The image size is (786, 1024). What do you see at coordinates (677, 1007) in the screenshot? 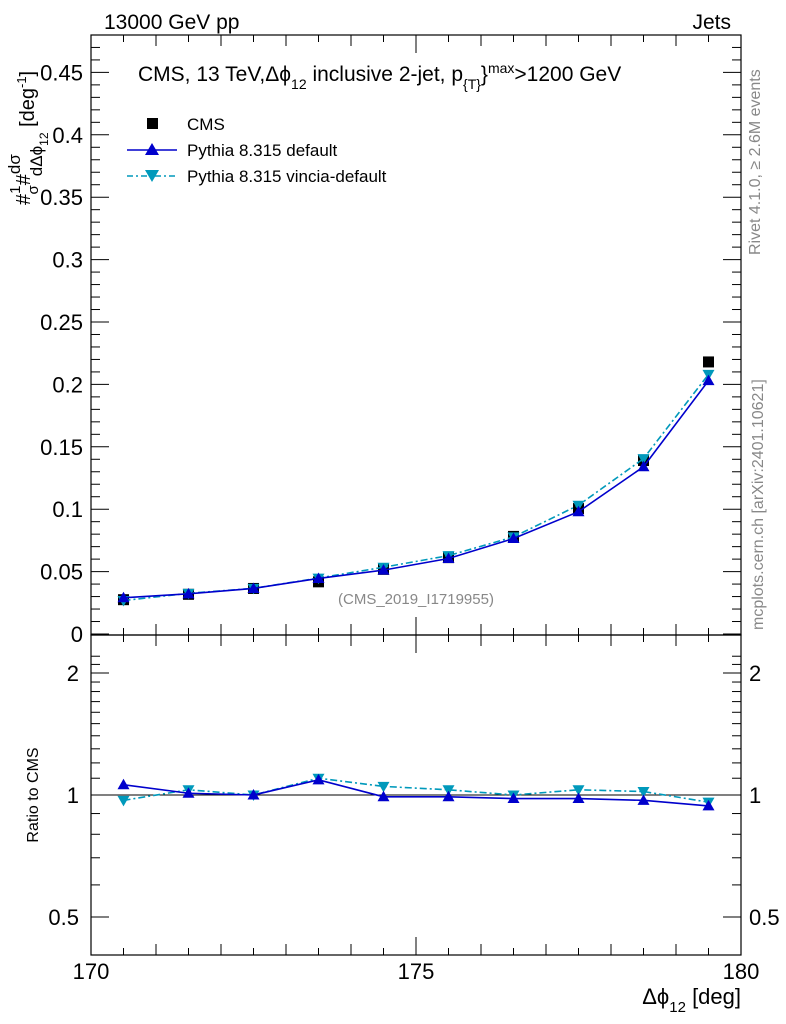
I see `x-label-sub: 12` at bounding box center [677, 1007].